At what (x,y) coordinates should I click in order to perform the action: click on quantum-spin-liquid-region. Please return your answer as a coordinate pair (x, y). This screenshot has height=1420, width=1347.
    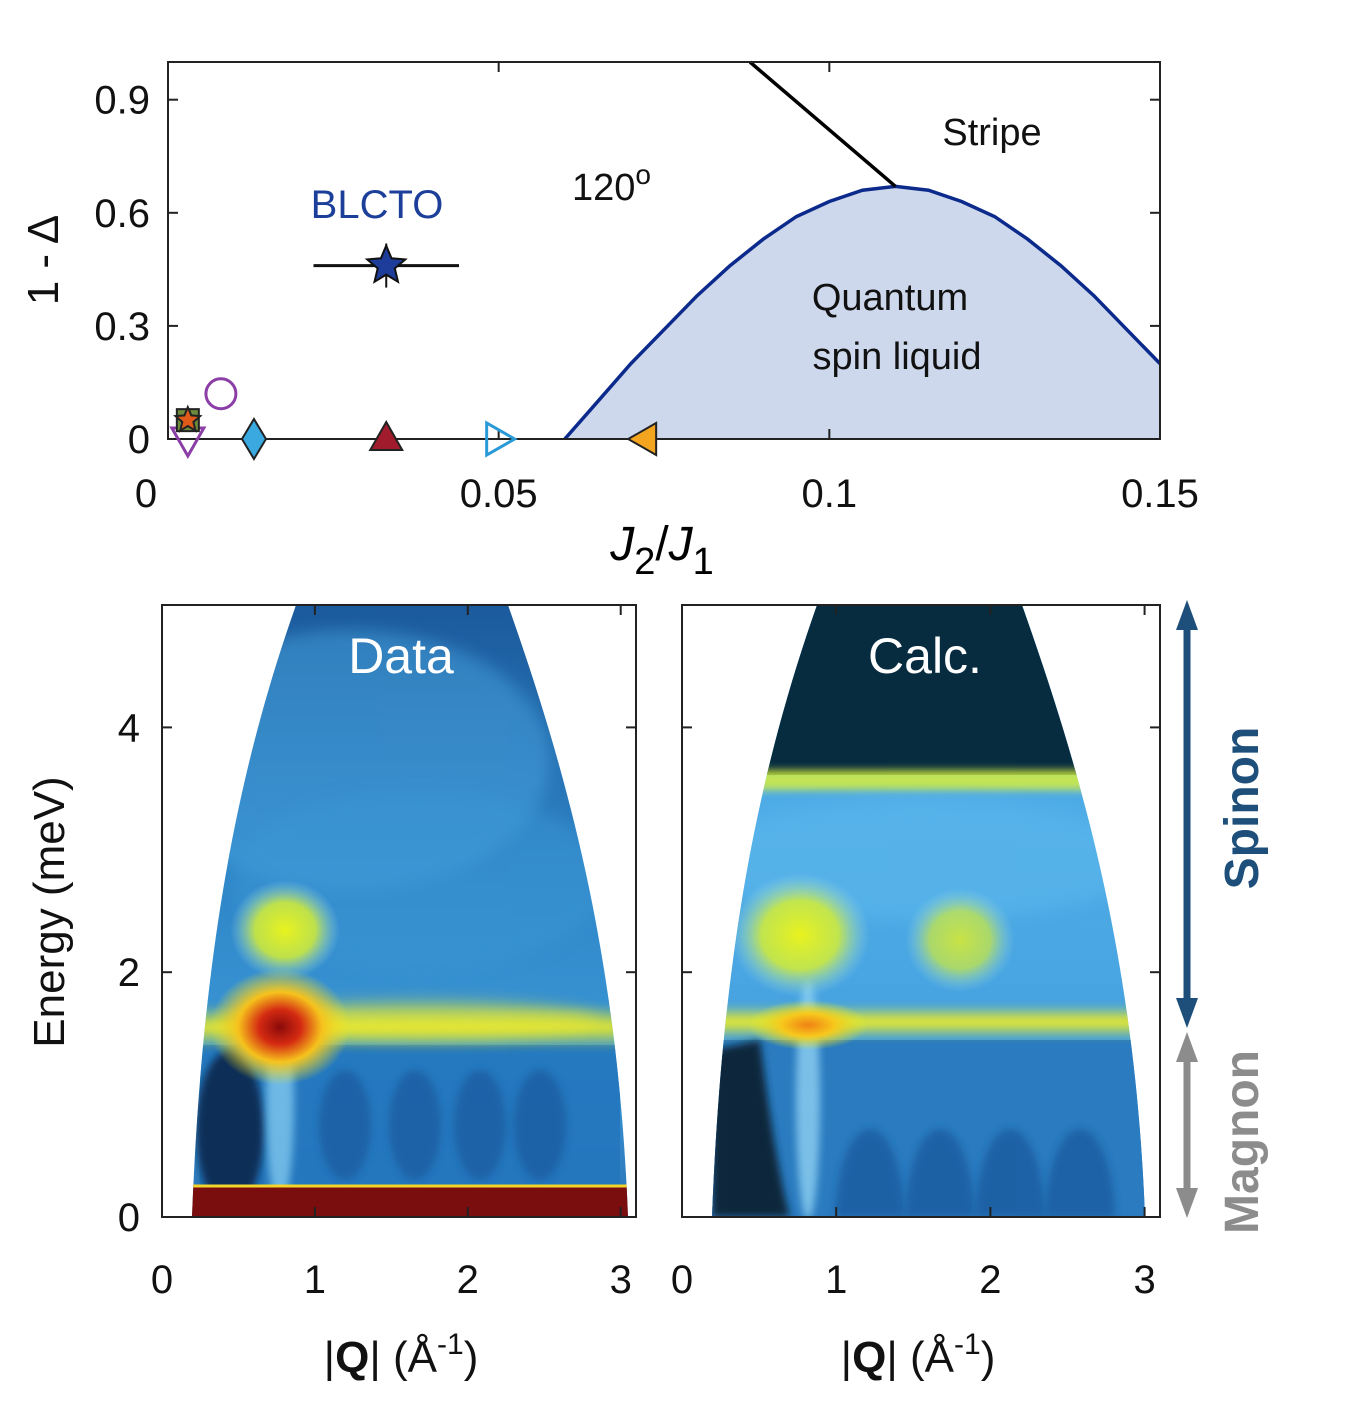
    Looking at the image, I should click on (862, 312).